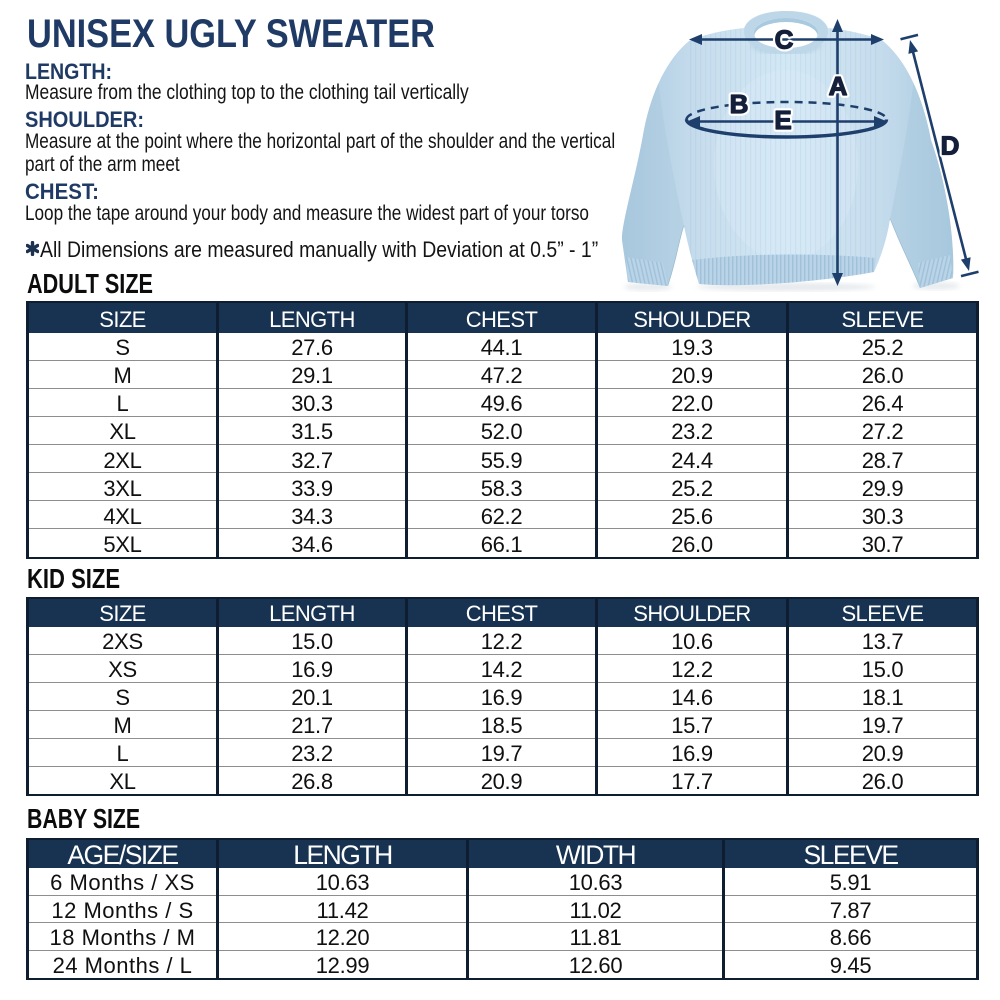  What do you see at coordinates (782, 120) in the screenshot?
I see `svg-text: E` at bounding box center [782, 120].